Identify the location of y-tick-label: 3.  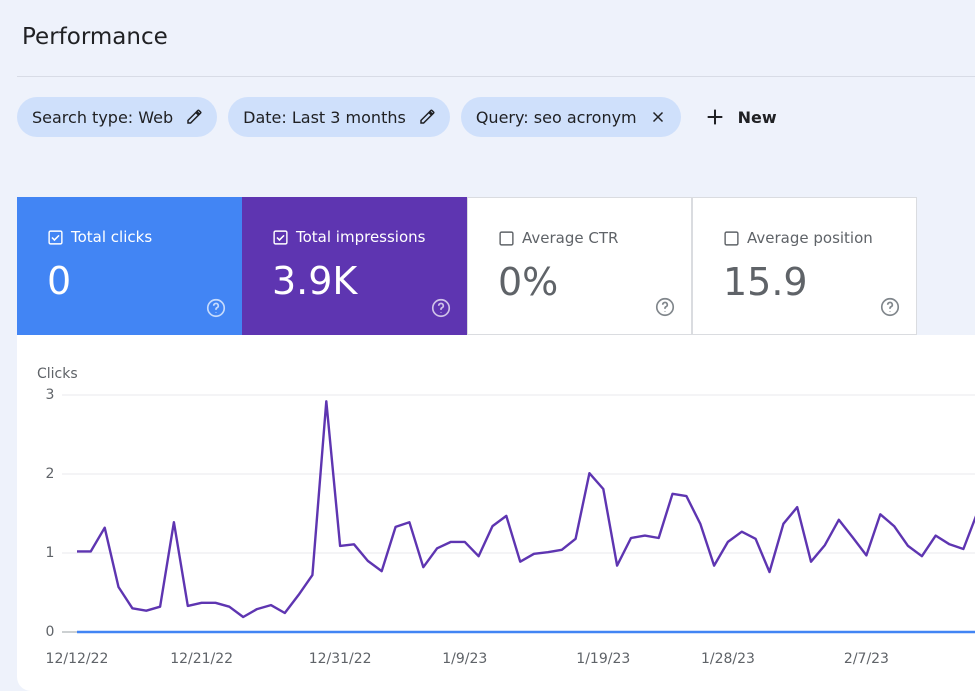
(50, 395).